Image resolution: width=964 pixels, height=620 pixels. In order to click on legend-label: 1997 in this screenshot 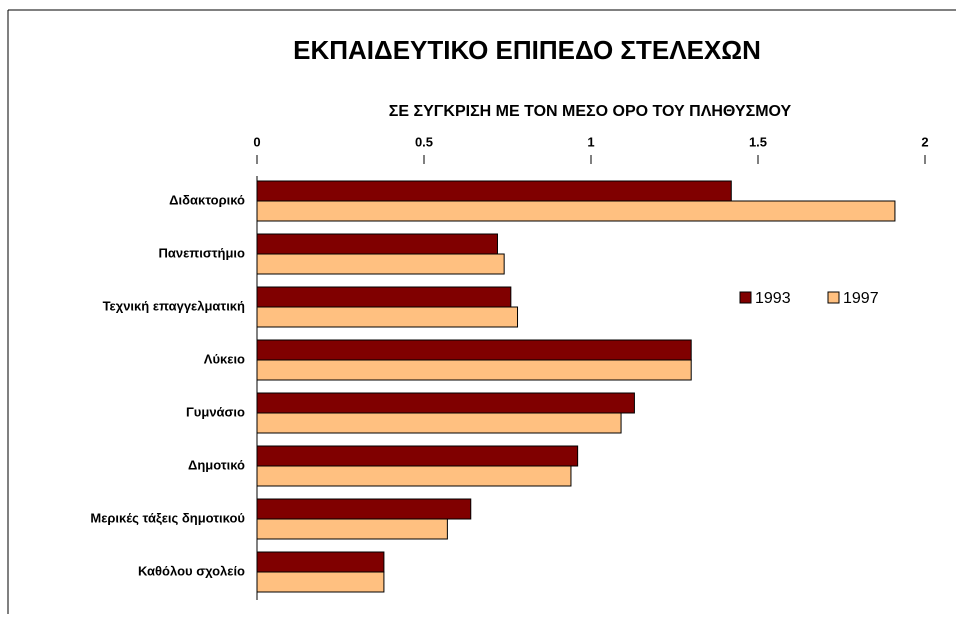, I will do `click(861, 298)`.